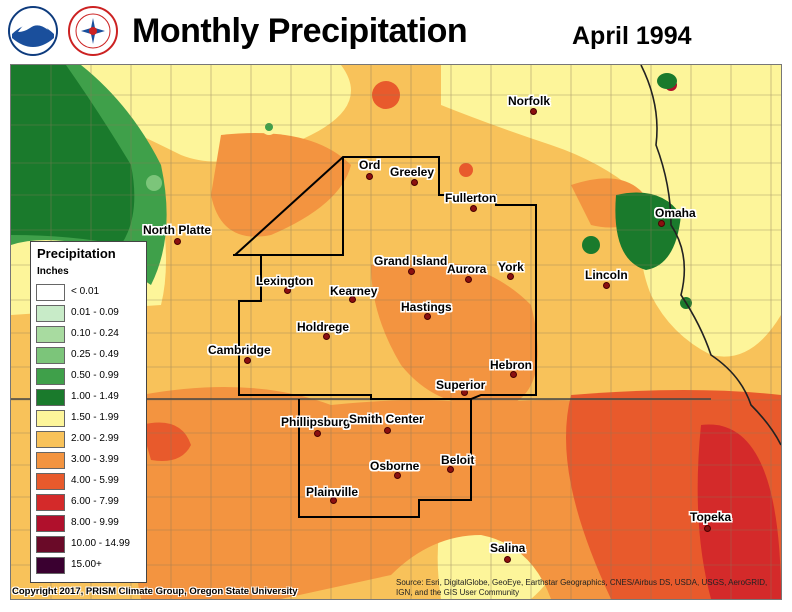 The width and height of the screenshot is (792, 612). What do you see at coordinates (661, 223) in the screenshot?
I see `city-dot-omaha` at bounding box center [661, 223].